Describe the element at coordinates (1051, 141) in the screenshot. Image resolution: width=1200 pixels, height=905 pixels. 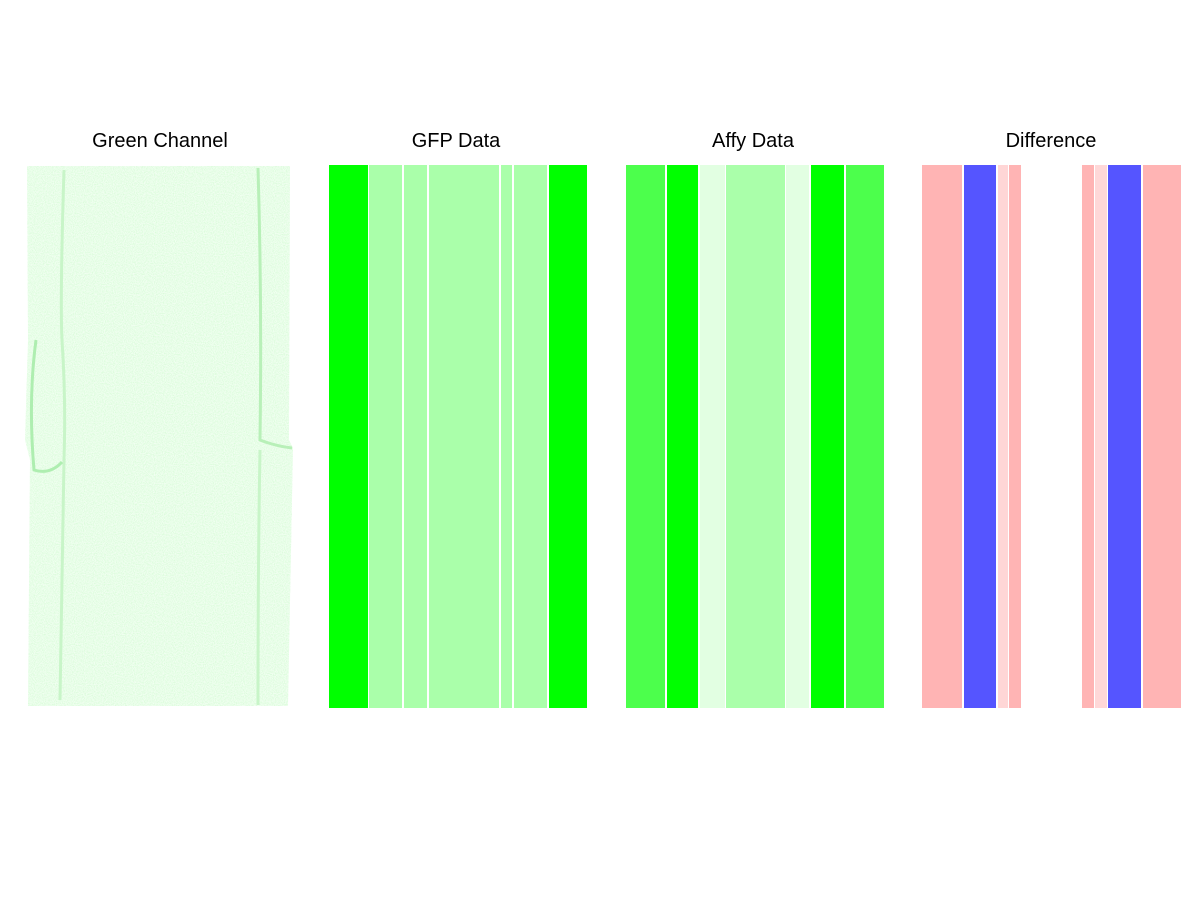
I see `panel-title: Difference` at that location.